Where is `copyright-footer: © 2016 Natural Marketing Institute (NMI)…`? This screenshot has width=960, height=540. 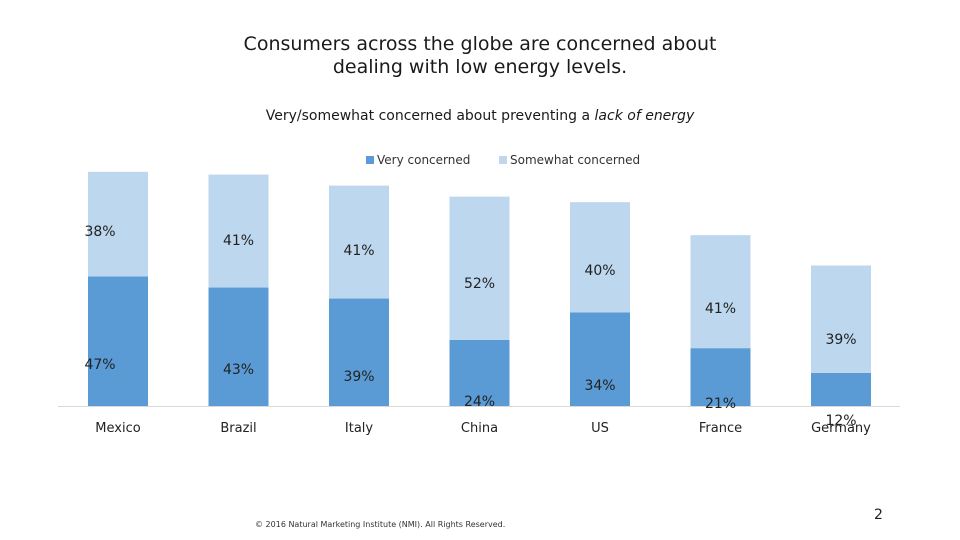
copyright-footer: © 2016 Natural Marketing Institute (NMI)… is located at coordinates (380, 524).